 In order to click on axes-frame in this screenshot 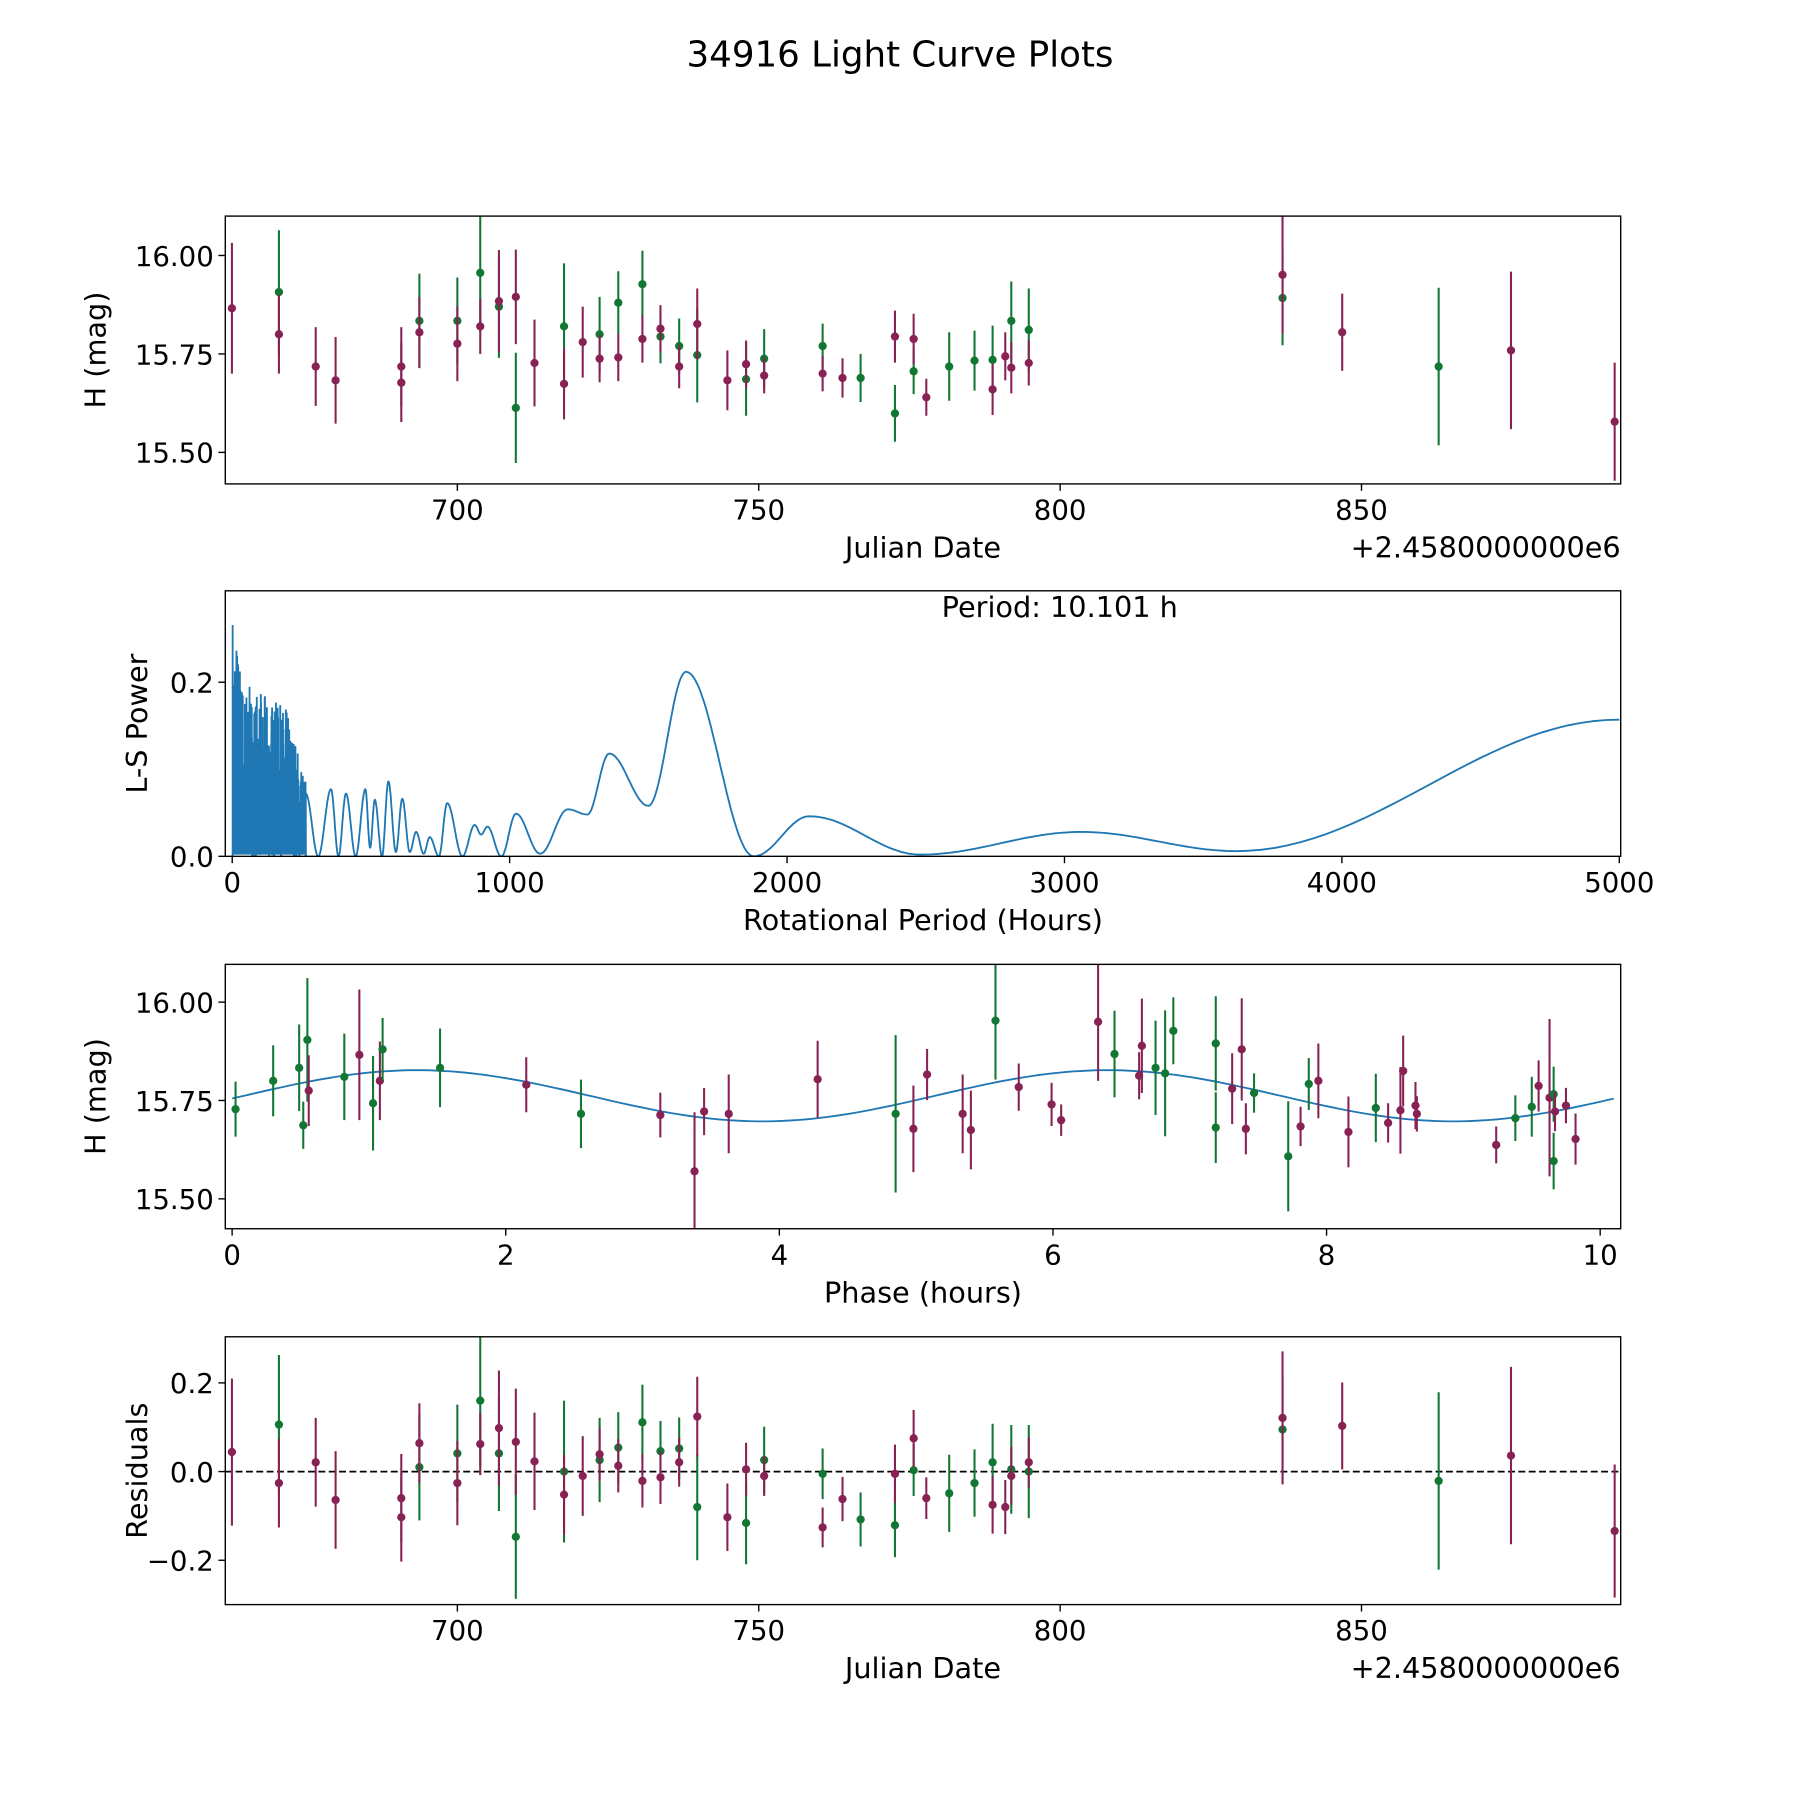, I will do `click(923, 1471)`.